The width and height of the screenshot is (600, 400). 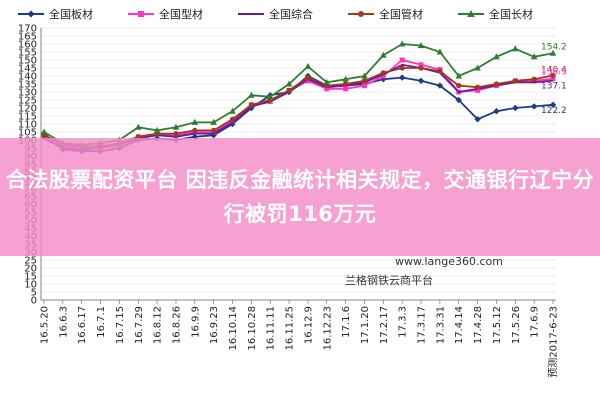 What do you see at coordinates (554, 70) in the screenshot?
I see `end-value-label: 140.4` at bounding box center [554, 70].